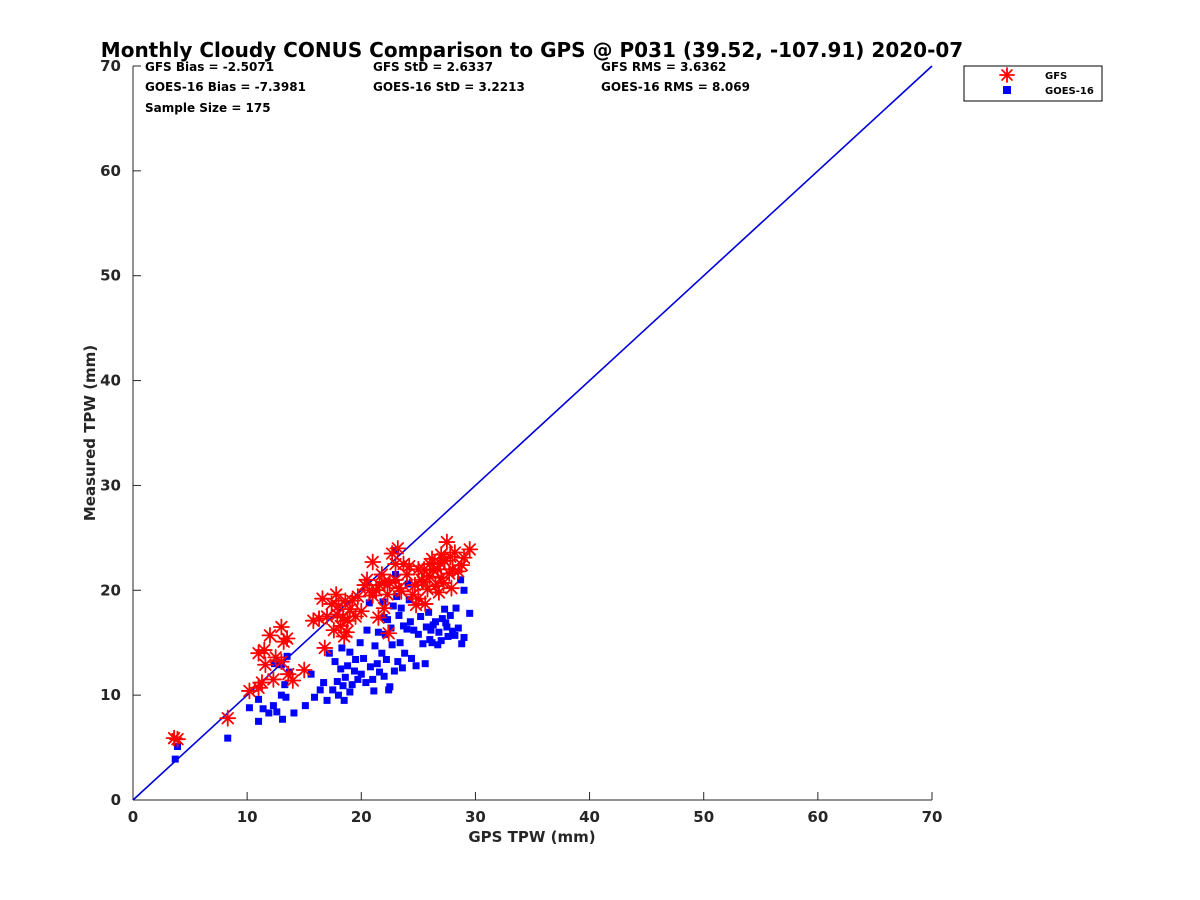 This screenshot has height=900, width=1200. Describe the element at coordinates (1056, 76) in the screenshot. I see `legend-gfs-label: GFS` at that location.